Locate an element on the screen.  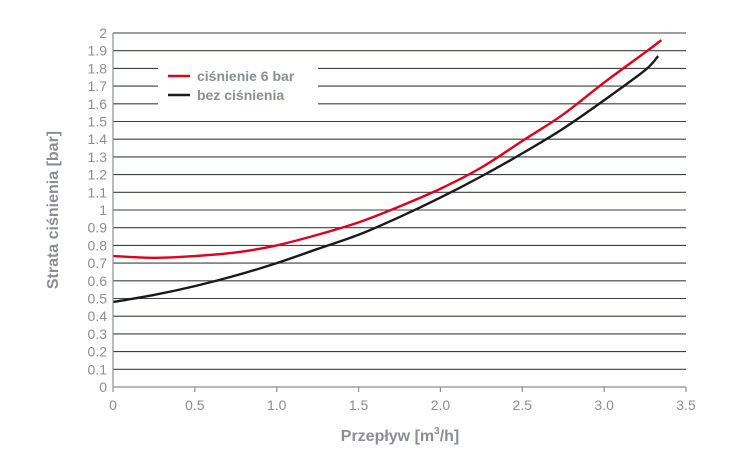
x-tick-label: 2.5 is located at coordinates (523, 405).